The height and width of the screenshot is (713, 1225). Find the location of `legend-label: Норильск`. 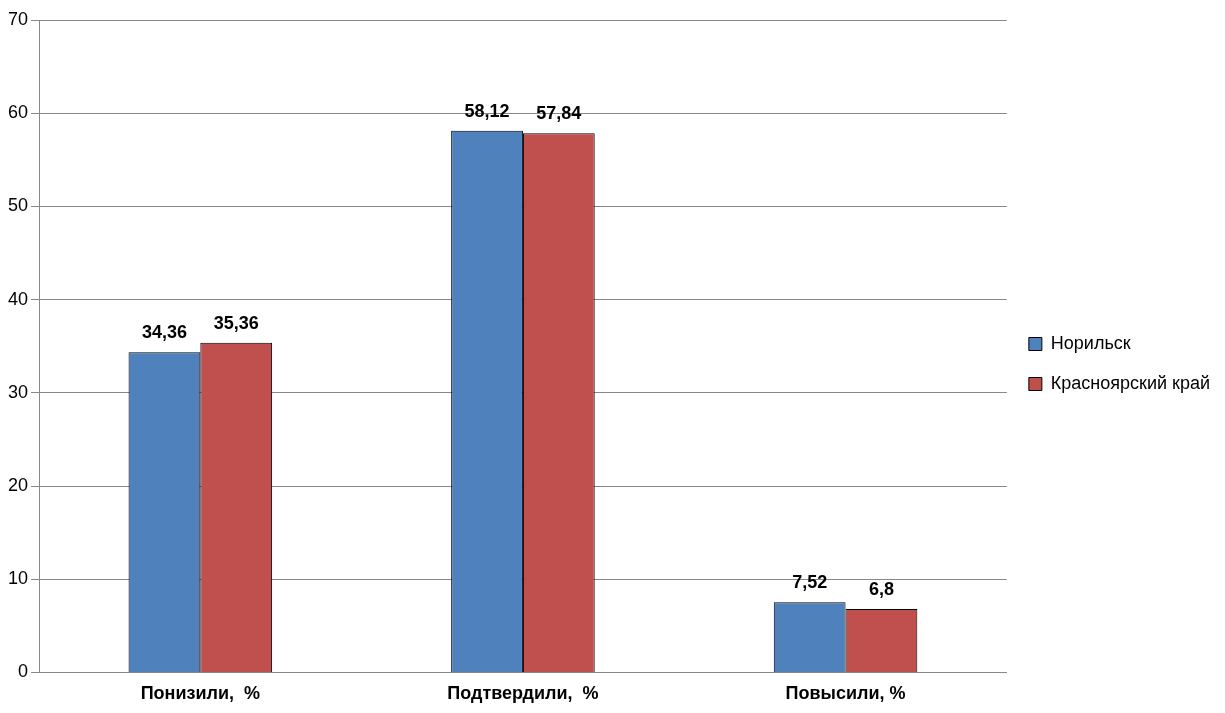

legend-label: Норильск is located at coordinates (1090, 342).